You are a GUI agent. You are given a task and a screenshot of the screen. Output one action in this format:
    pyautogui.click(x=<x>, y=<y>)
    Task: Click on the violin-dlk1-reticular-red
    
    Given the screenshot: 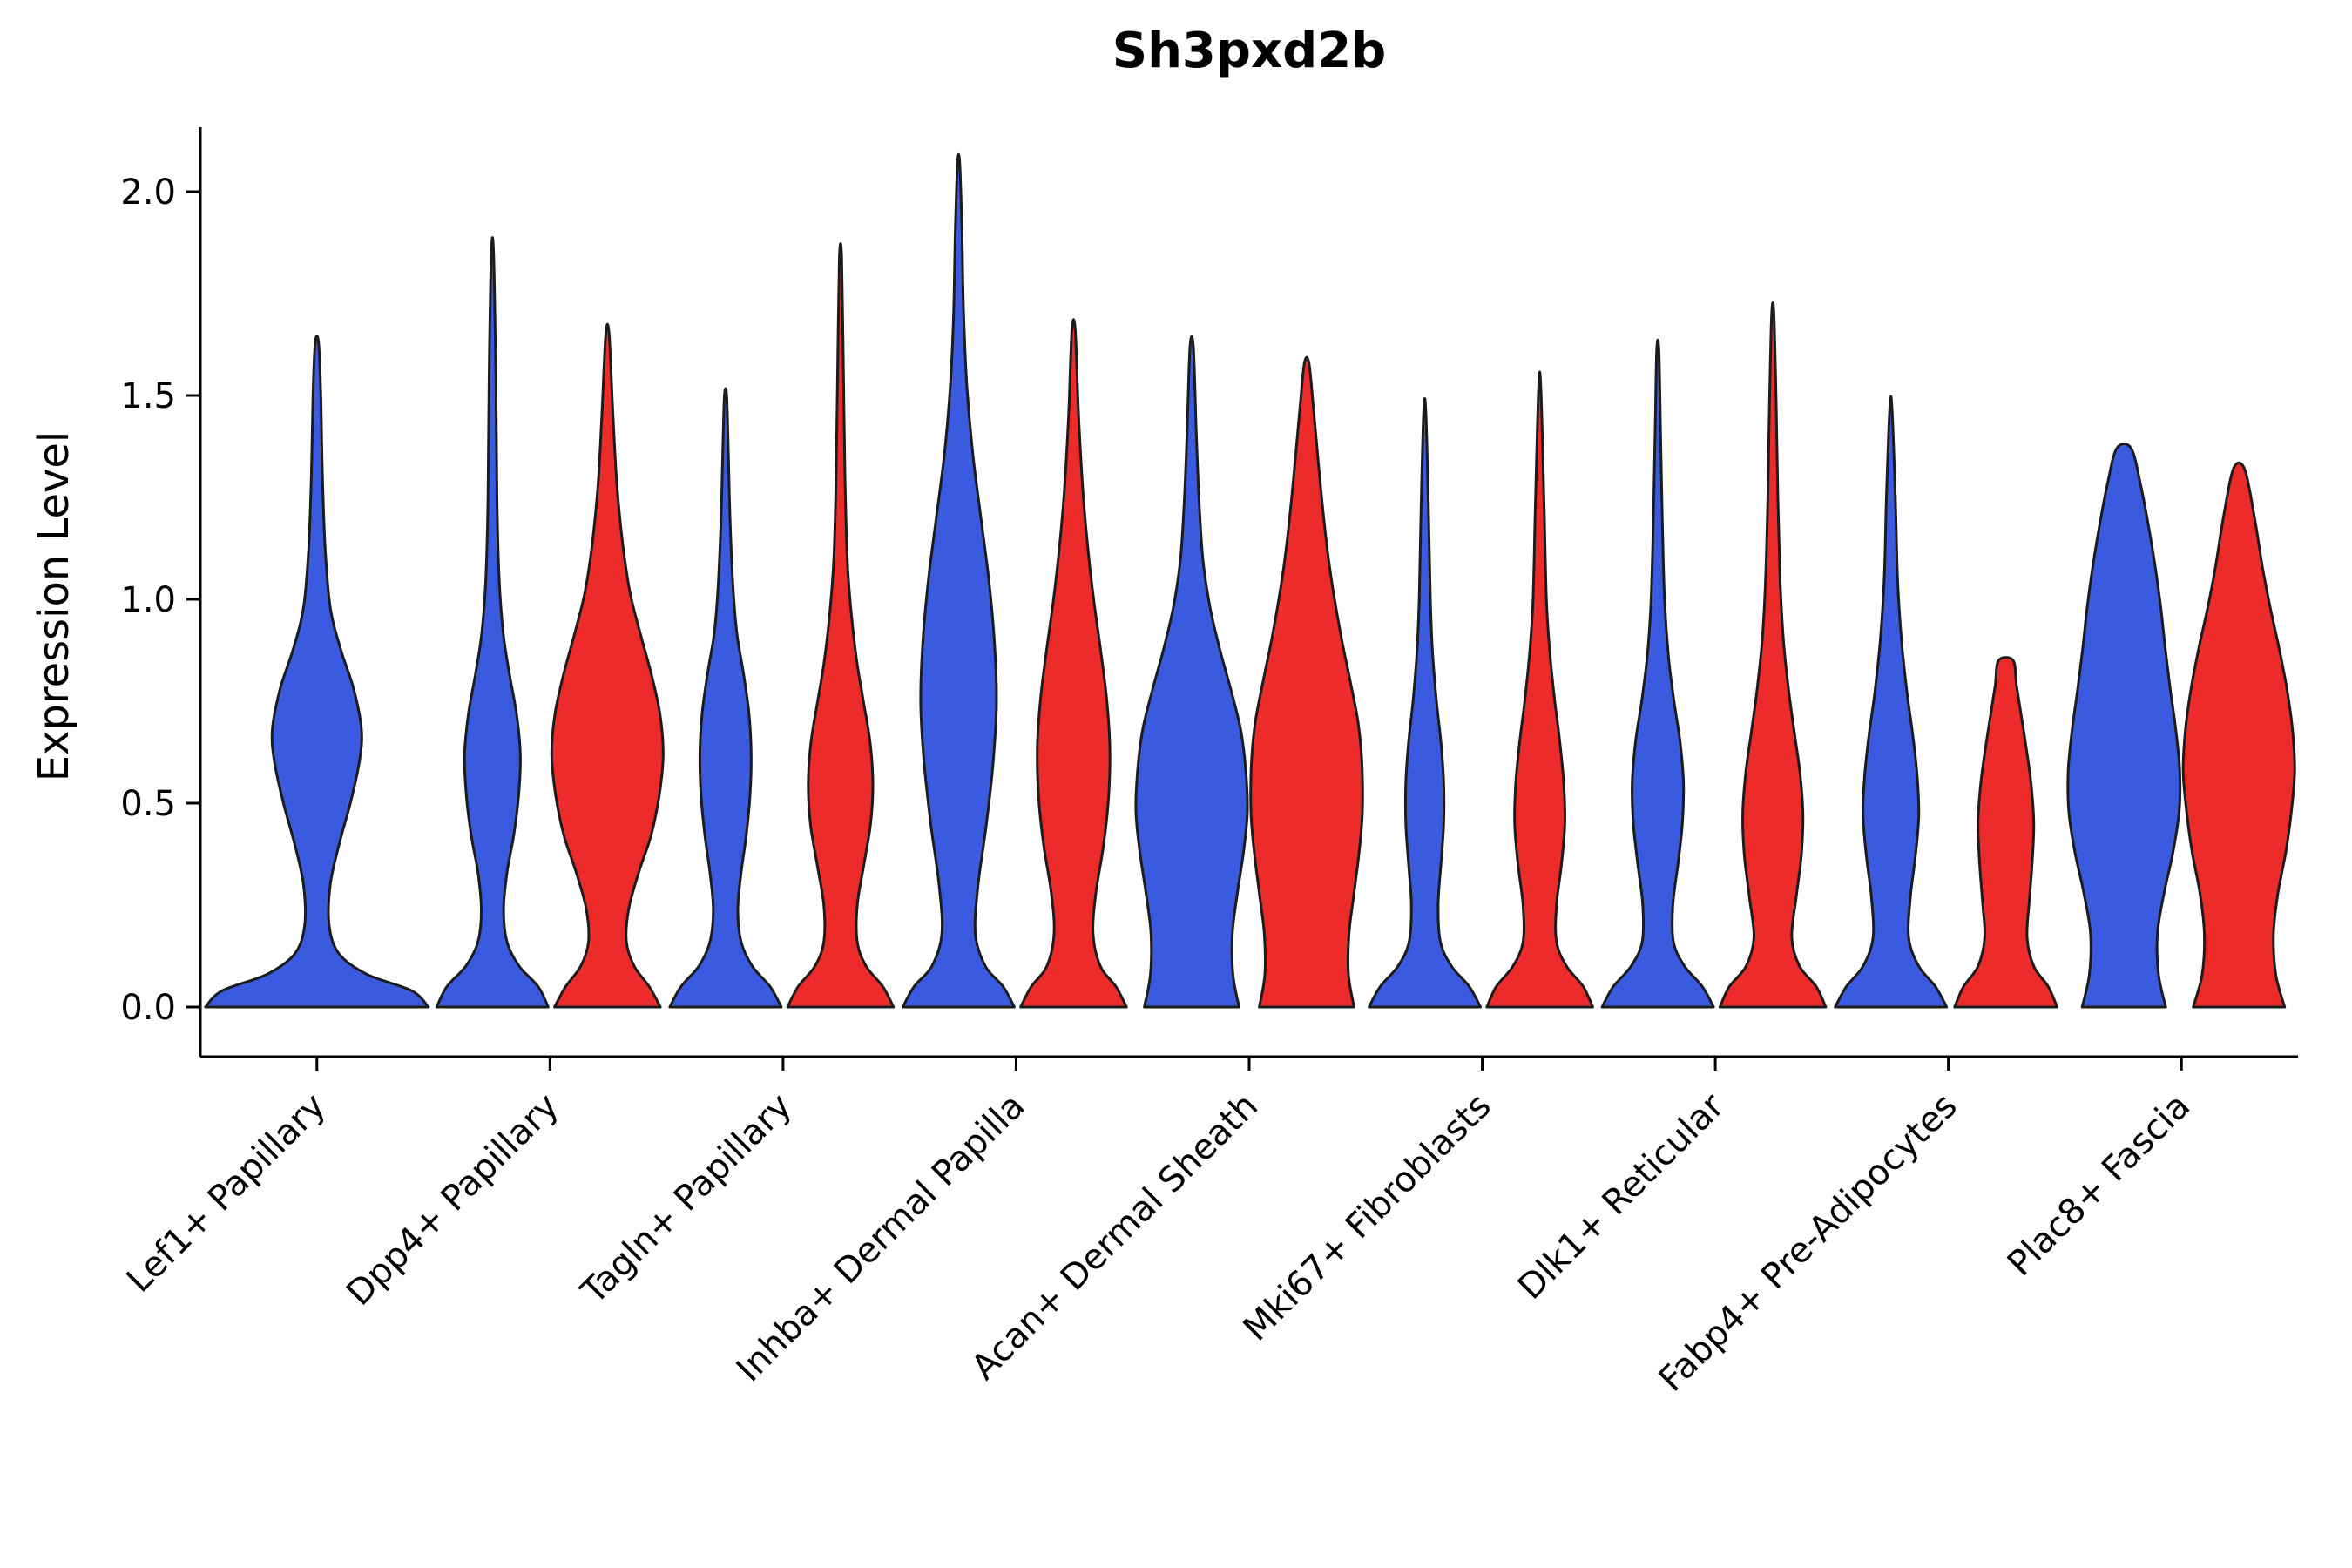 What is the action you would take?
    pyautogui.click(x=1773, y=655)
    